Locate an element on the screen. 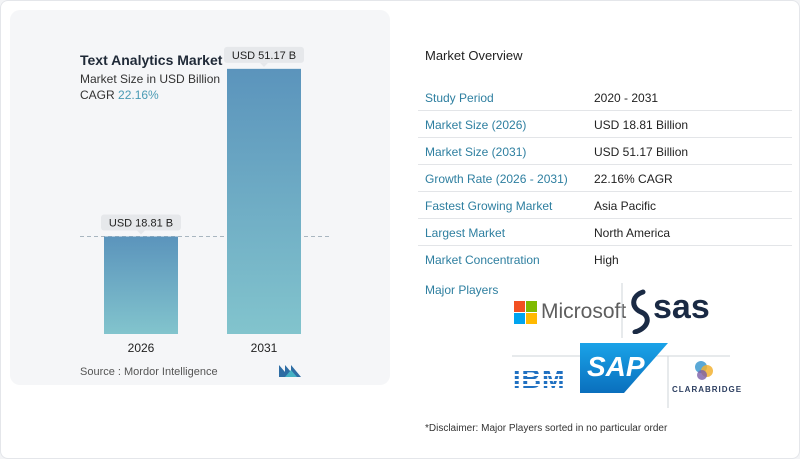 The height and width of the screenshot is (459, 800). overview-row: Market Size (2026) USD 18.81 Billion is located at coordinates (605, 124).